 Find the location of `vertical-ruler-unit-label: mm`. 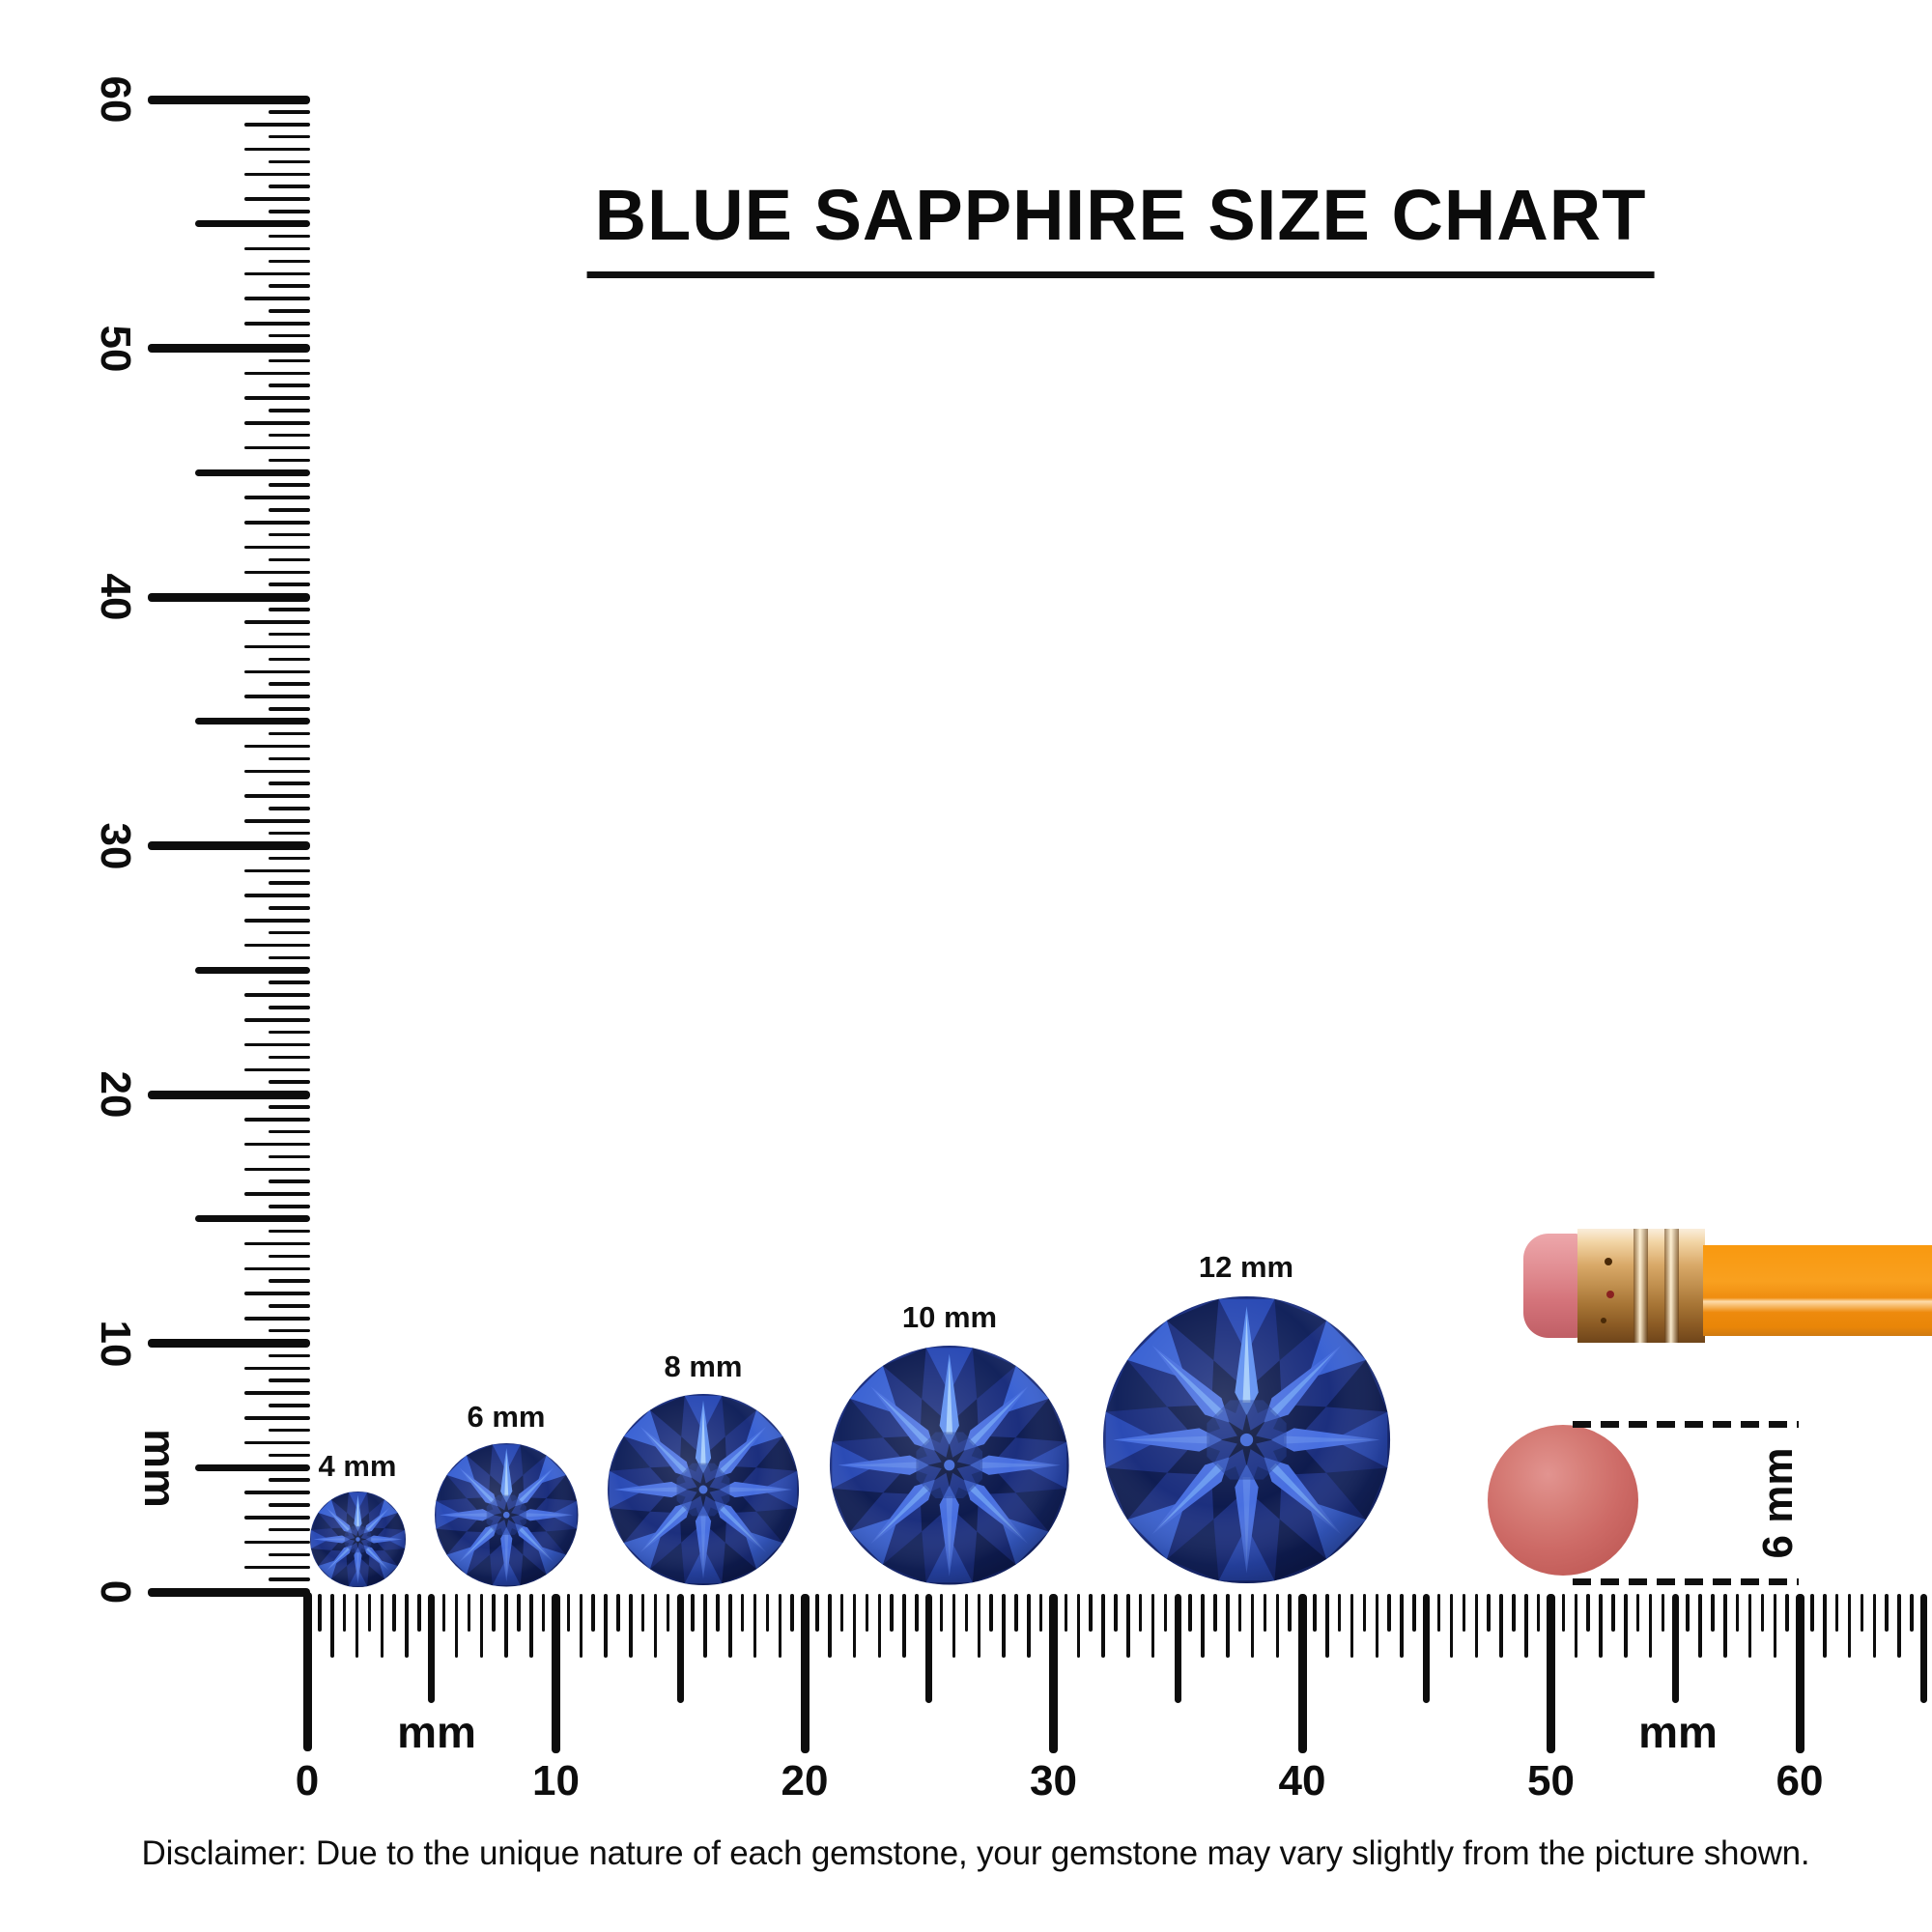

vertical-ruler-unit-label: mm is located at coordinates (160, 1468).